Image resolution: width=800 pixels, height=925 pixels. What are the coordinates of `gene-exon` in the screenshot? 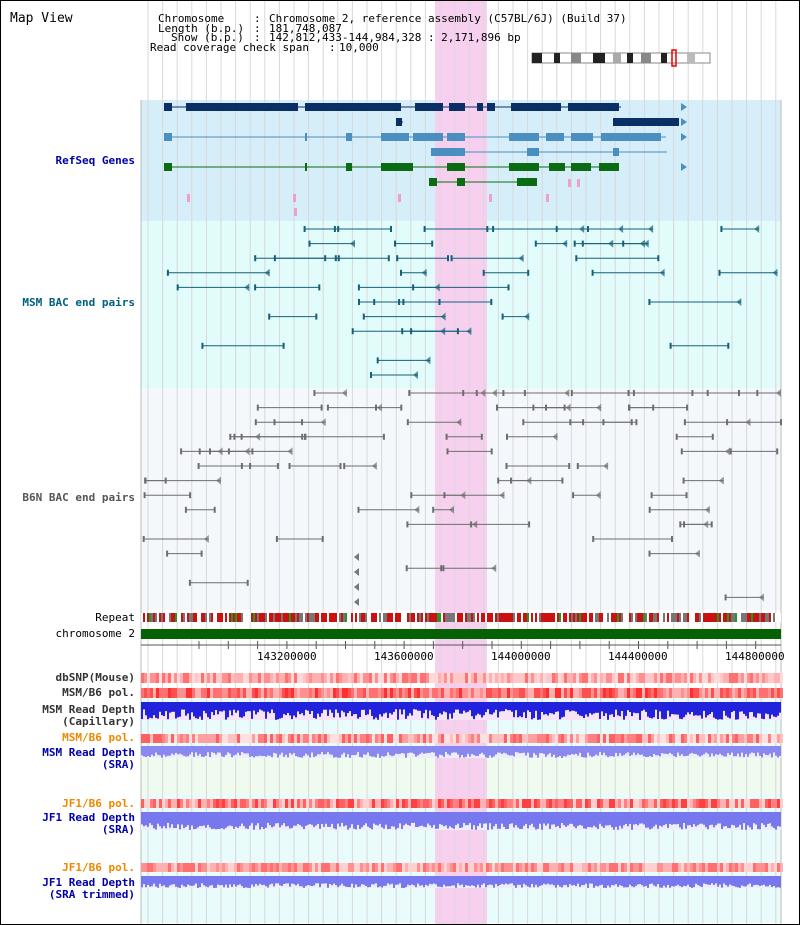 It's located at (306, 137).